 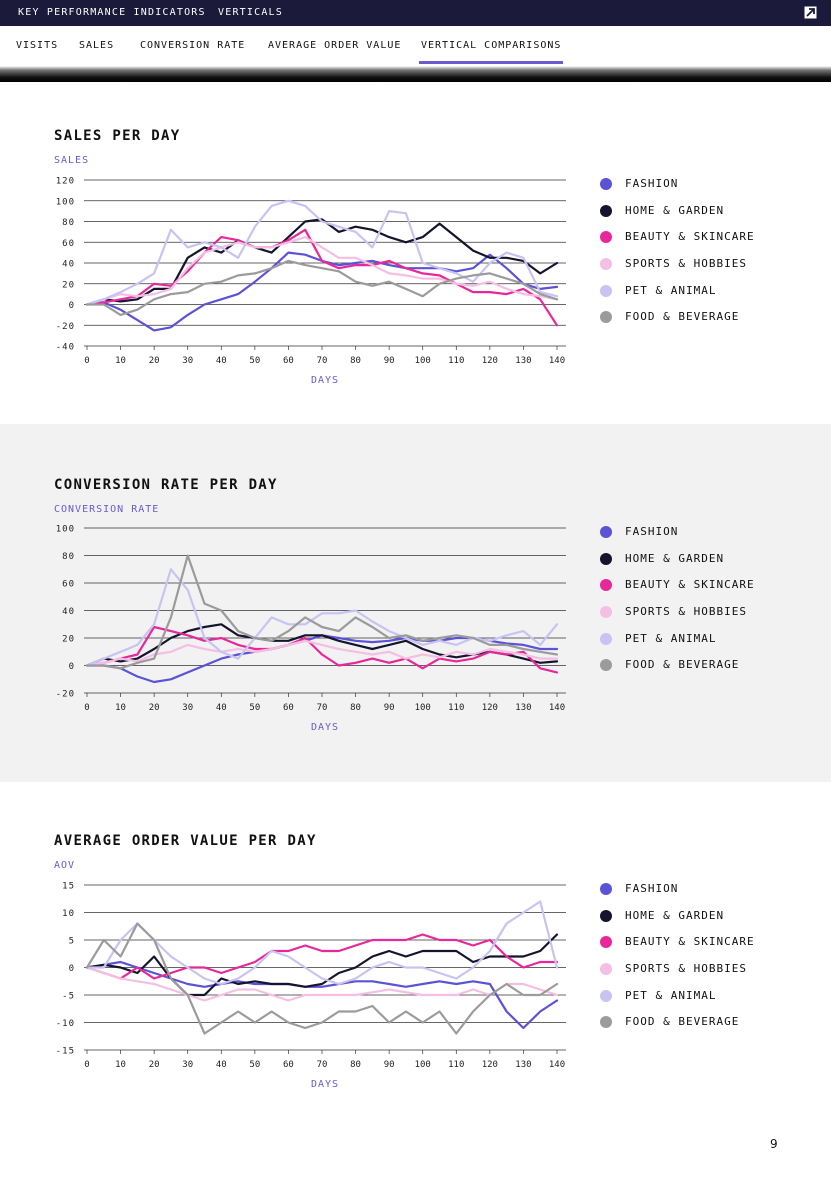 What do you see at coordinates (322, 659) in the screenshot?
I see `series-line-fashion` at bounding box center [322, 659].